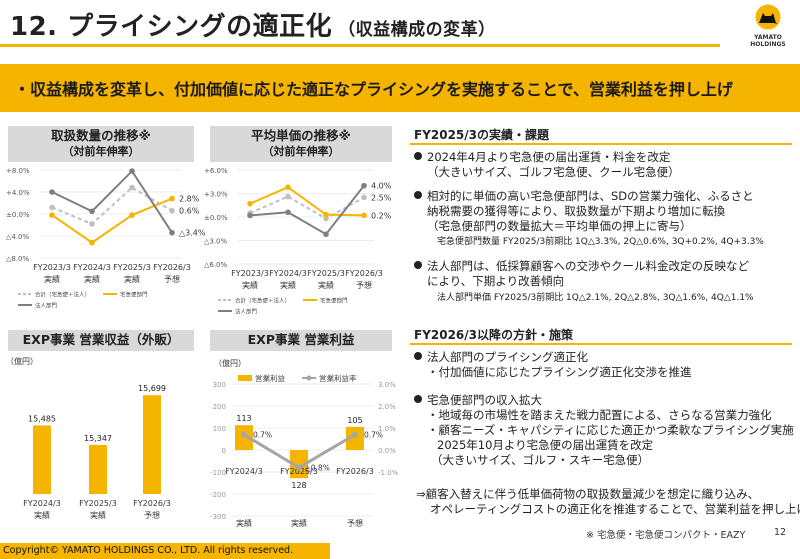  Describe the element at coordinates (171, 27) in the screenshot. I see `page-title-main: 12. プライシングの適正化` at that location.